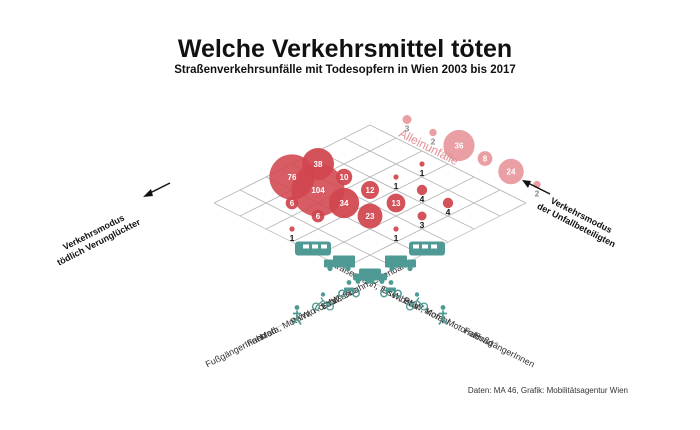 This screenshot has width=700, height=430. I want to click on single-accident-value-label: 36, so click(459, 146).